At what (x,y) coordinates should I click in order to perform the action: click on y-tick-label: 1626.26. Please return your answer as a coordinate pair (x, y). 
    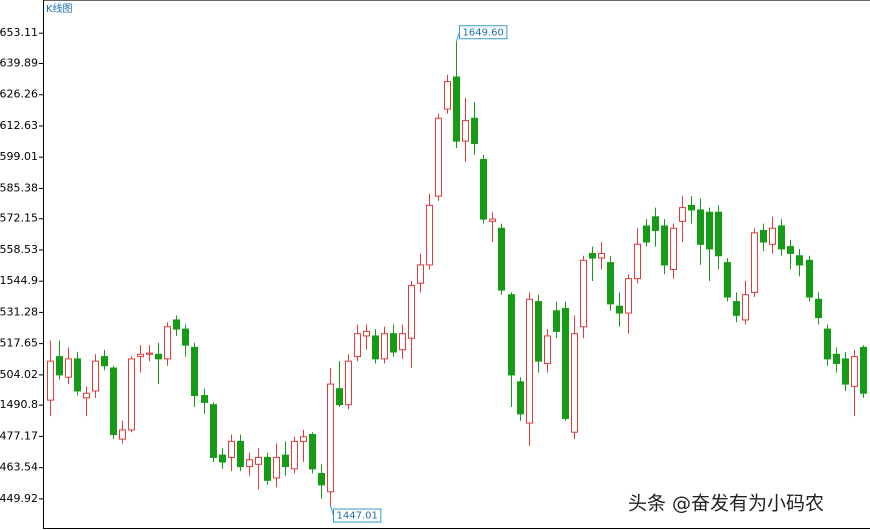
    Looking at the image, I should click on (19, 94).